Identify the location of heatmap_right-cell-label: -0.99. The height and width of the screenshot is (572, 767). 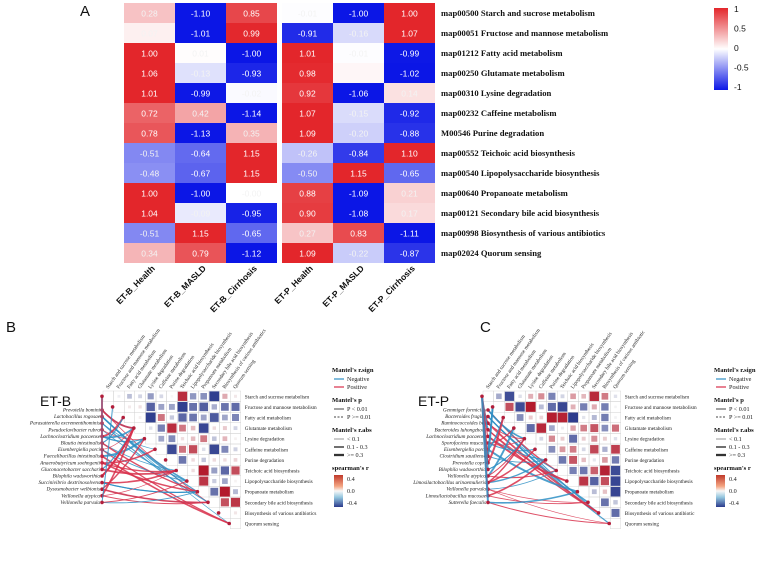
(410, 53).